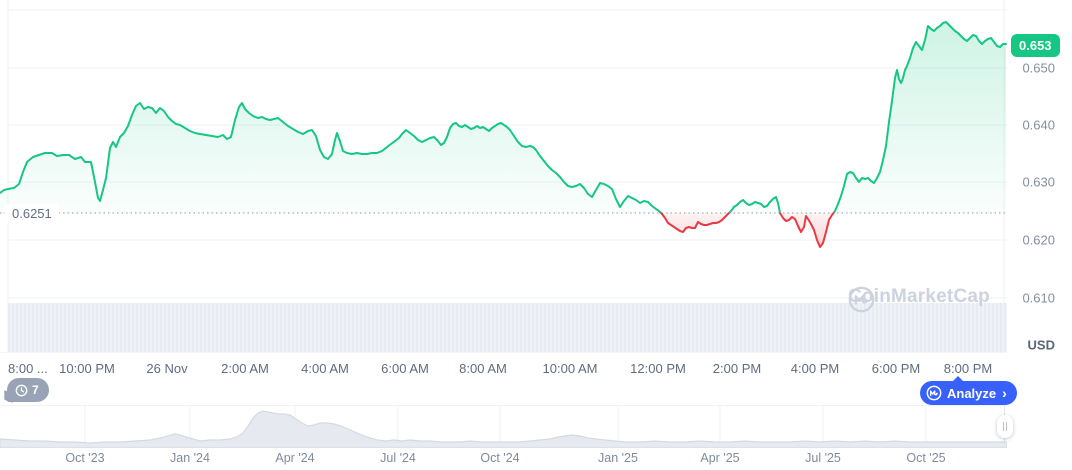 The image size is (1072, 470). What do you see at coordinates (1004, 393) in the screenshot?
I see `chevron-right-icon: ›` at bounding box center [1004, 393].